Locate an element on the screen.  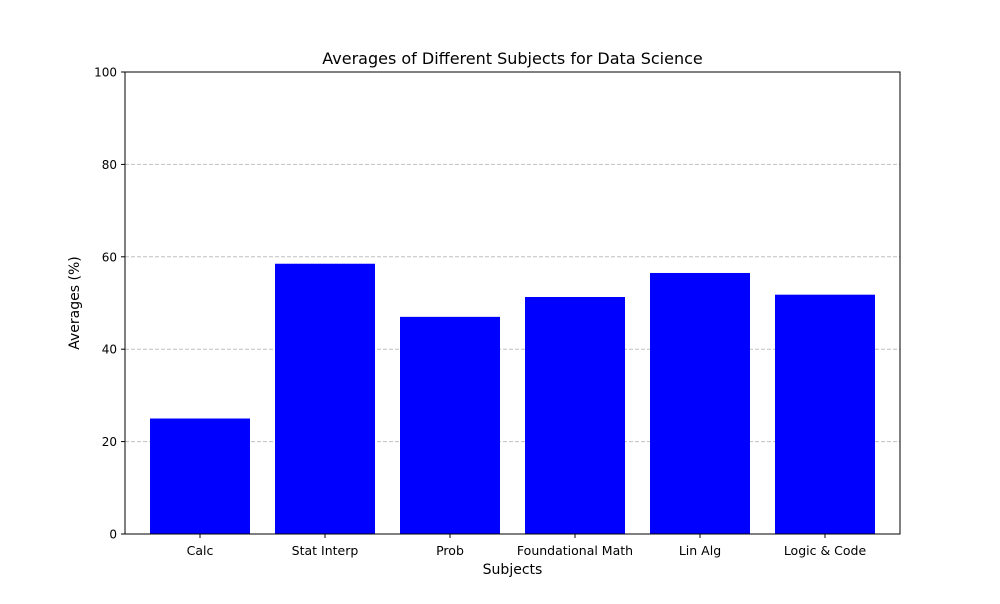
x-tick-label: Prob is located at coordinates (450, 550).